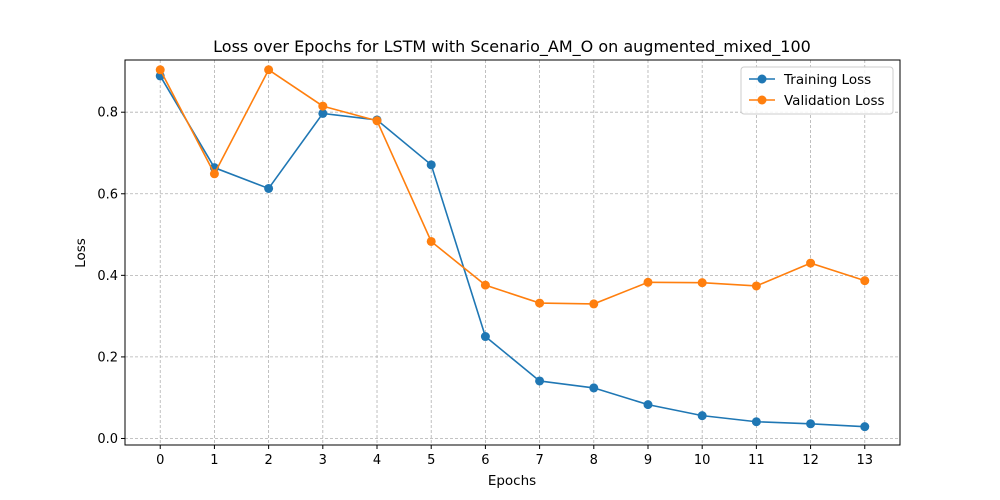 This screenshot has height=500, width=1000. Describe the element at coordinates (702, 460) in the screenshot. I see `x-tick-label: 10` at that location.